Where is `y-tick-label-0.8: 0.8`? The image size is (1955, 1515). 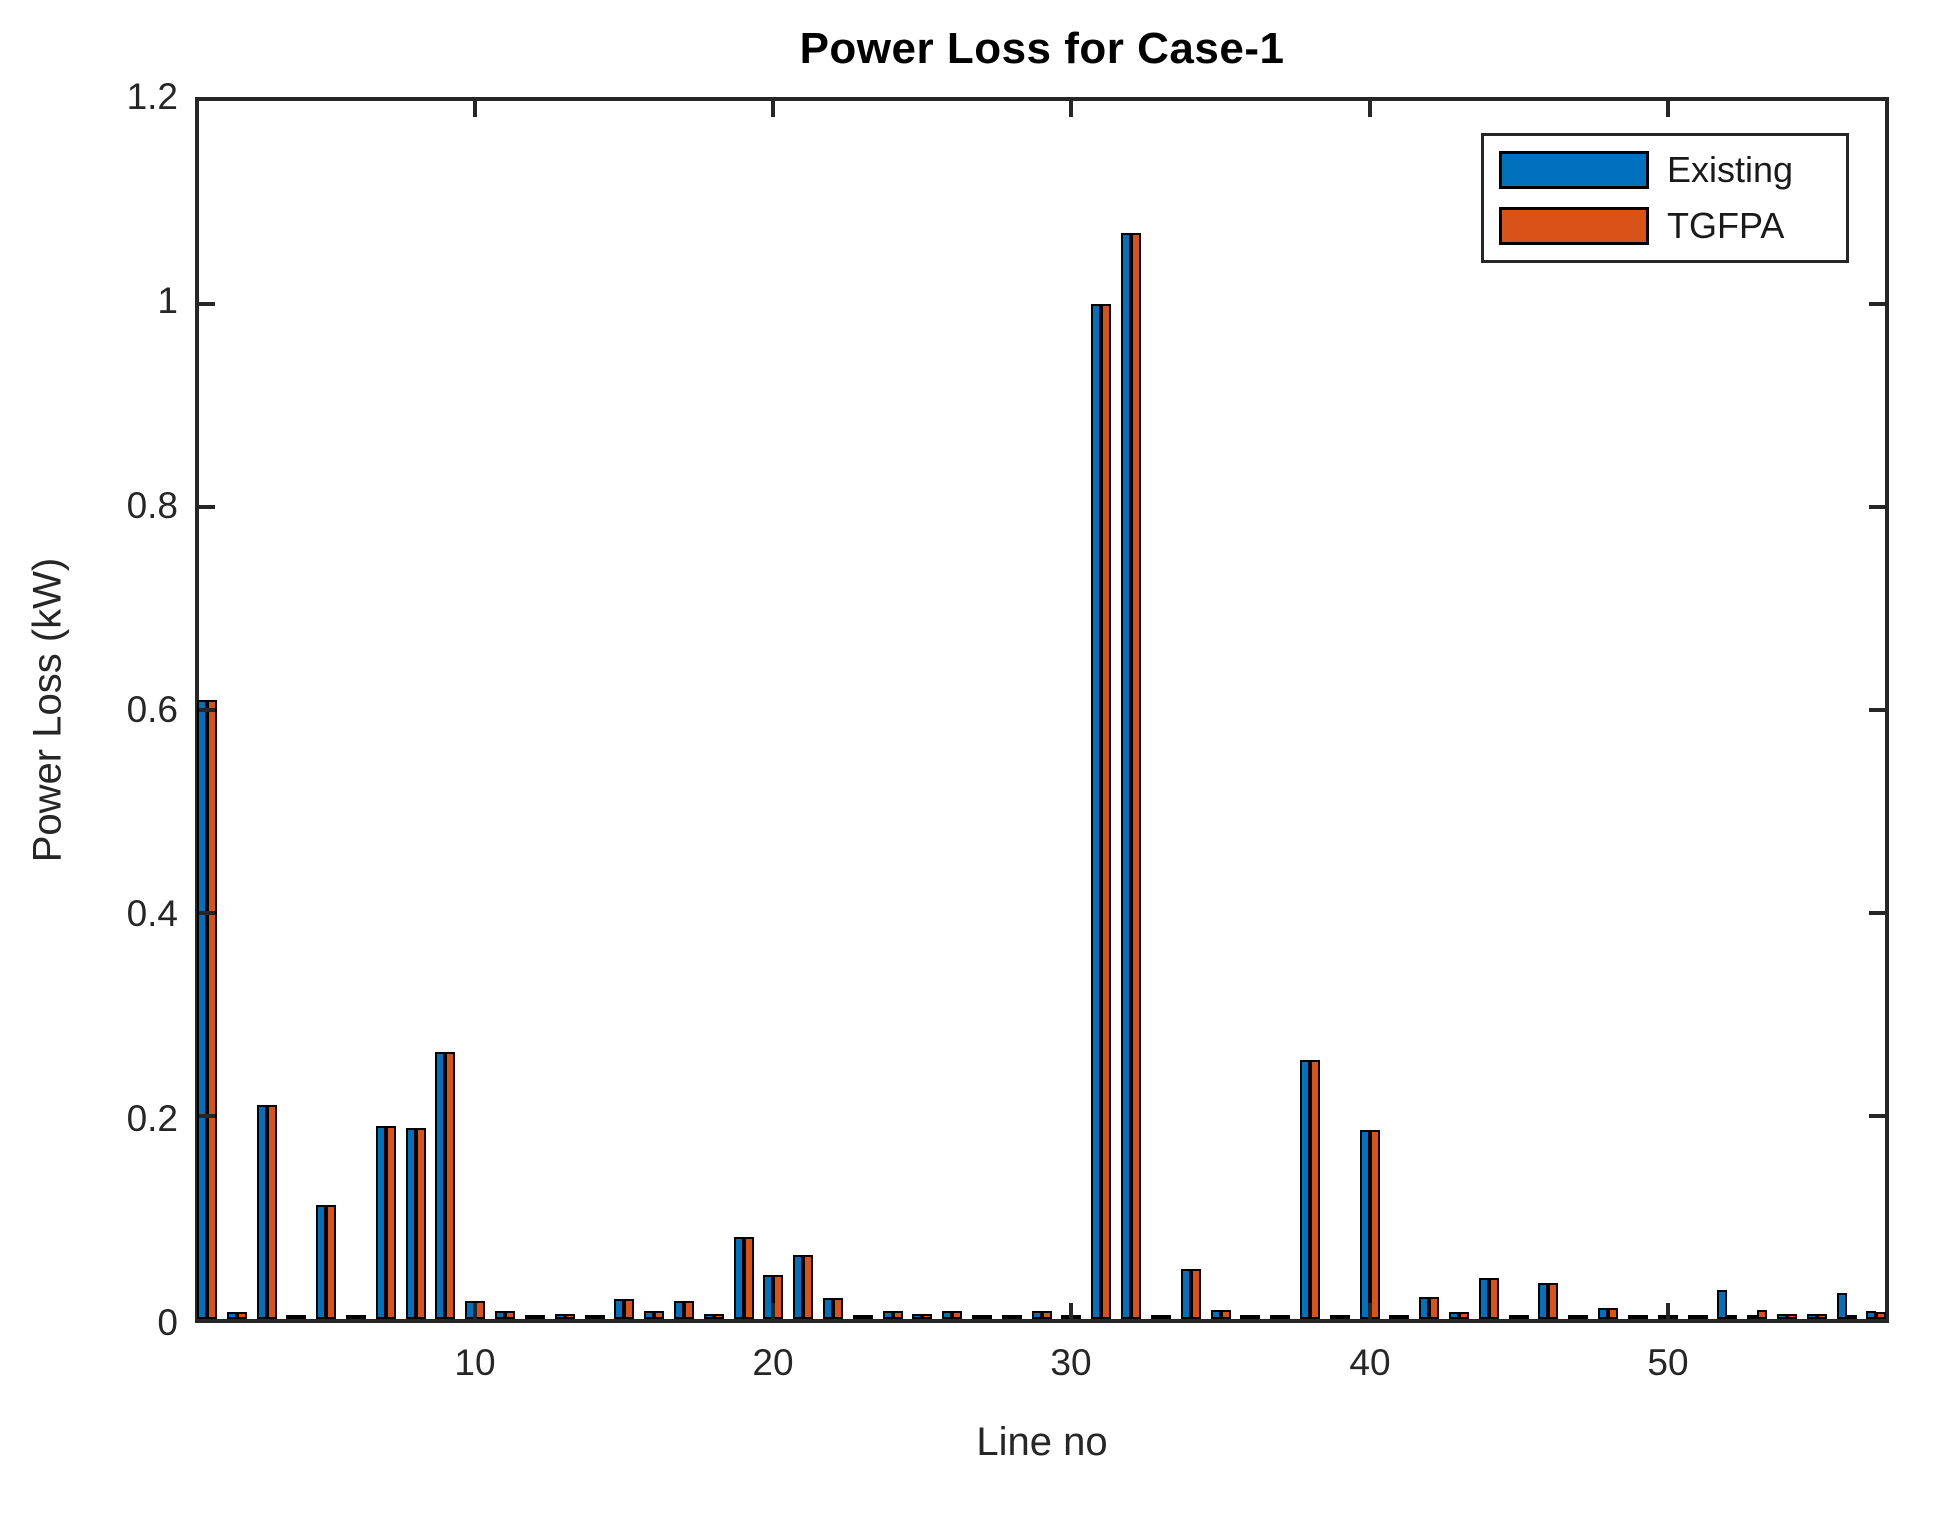
y-tick-label-0.8: 0.8 is located at coordinates (152, 505).